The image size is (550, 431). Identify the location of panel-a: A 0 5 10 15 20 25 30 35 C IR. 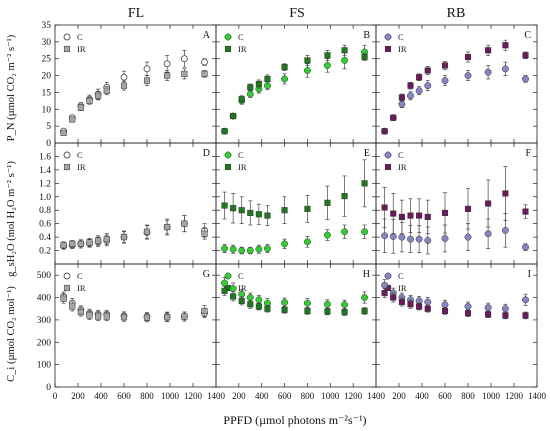
(129, 85).